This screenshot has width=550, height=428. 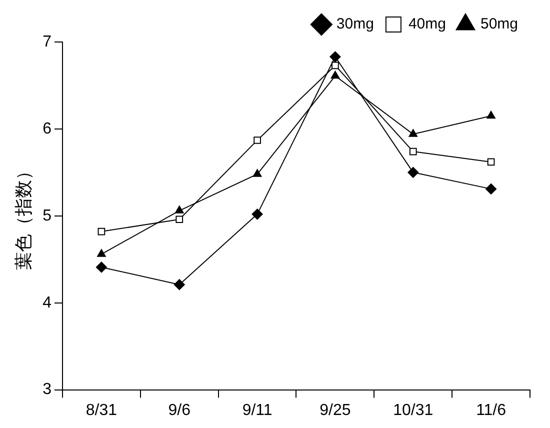 What do you see at coordinates (413, 410) in the screenshot?
I see `x-tick-label: 10/31` at bounding box center [413, 410].